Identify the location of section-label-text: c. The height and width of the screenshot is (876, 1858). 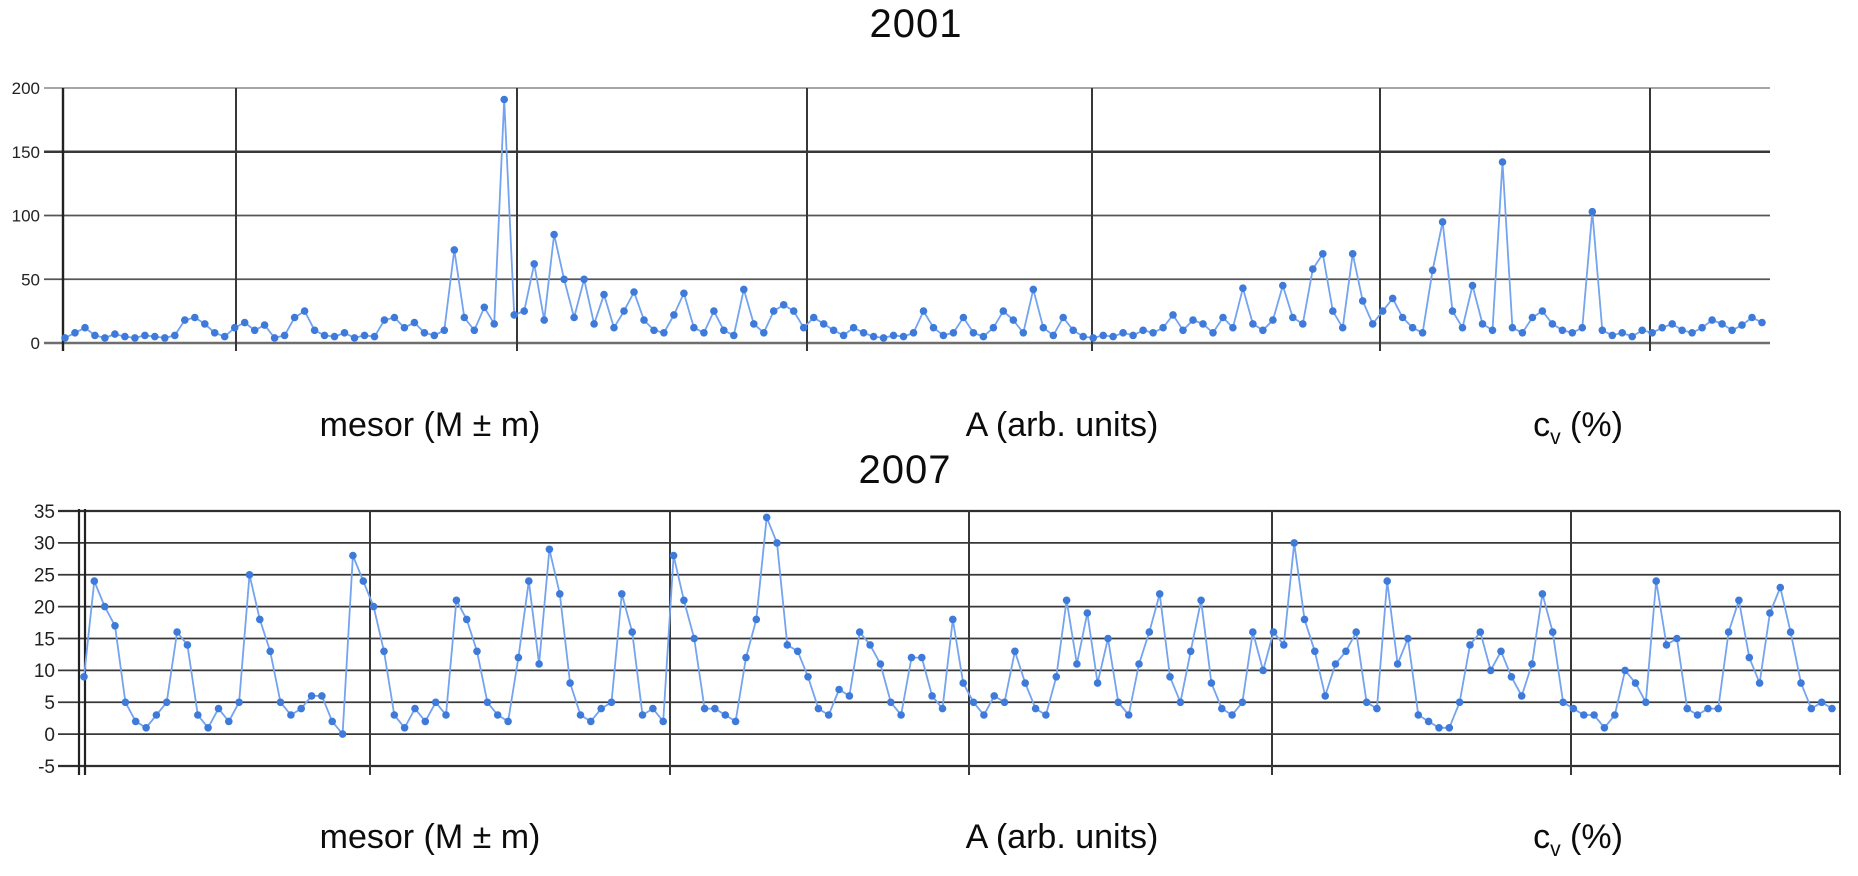
(1542, 425).